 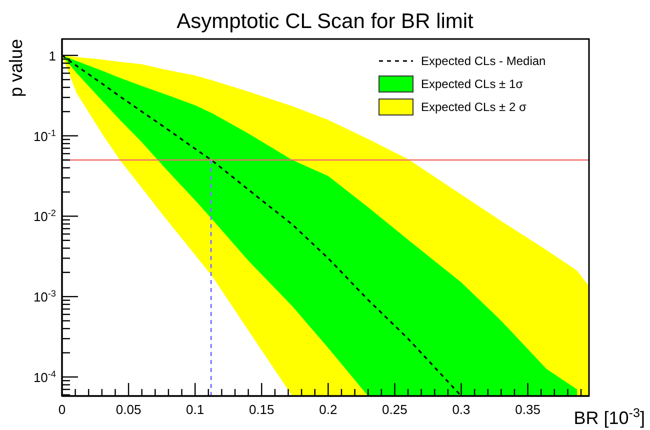 I want to click on y-tick-label: 10$^{-3}$, so click(x=44, y=296).